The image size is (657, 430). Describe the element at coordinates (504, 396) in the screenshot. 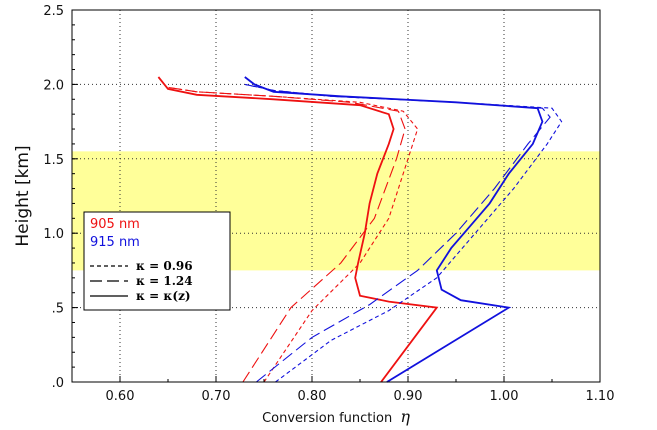

I see `x-tick-label: 1.00` at that location.